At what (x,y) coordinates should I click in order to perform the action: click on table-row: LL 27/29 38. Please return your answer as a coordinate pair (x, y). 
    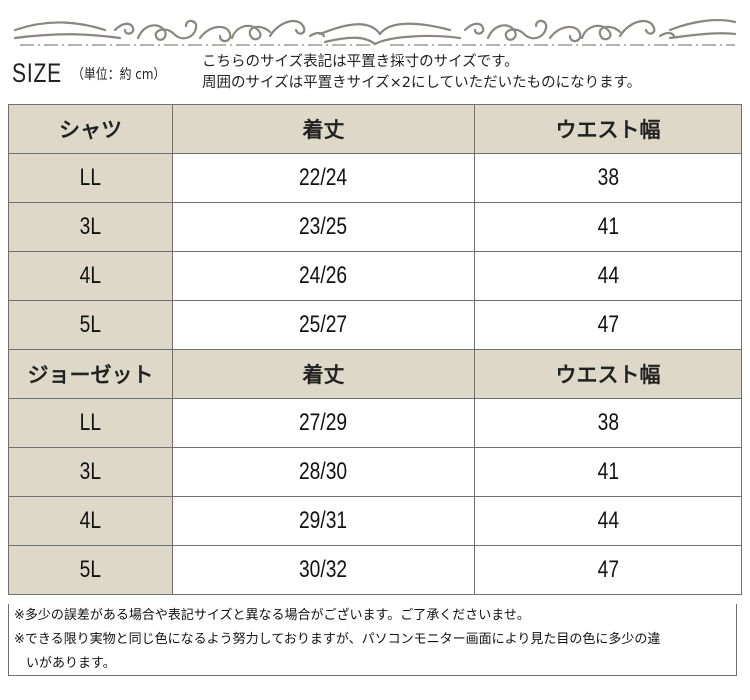
    Looking at the image, I should click on (375, 423).